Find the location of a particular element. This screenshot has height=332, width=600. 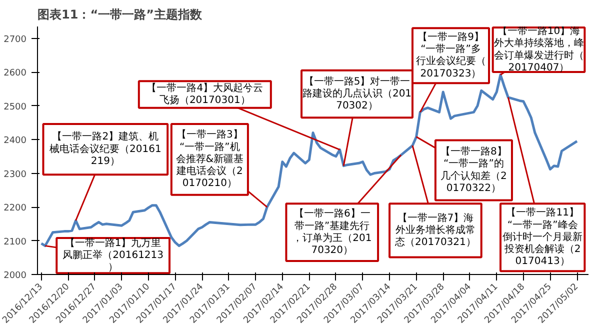

annotation: 【一带一路1】九万里风鹏正举（20161213） is located at coordinates (113, 255).